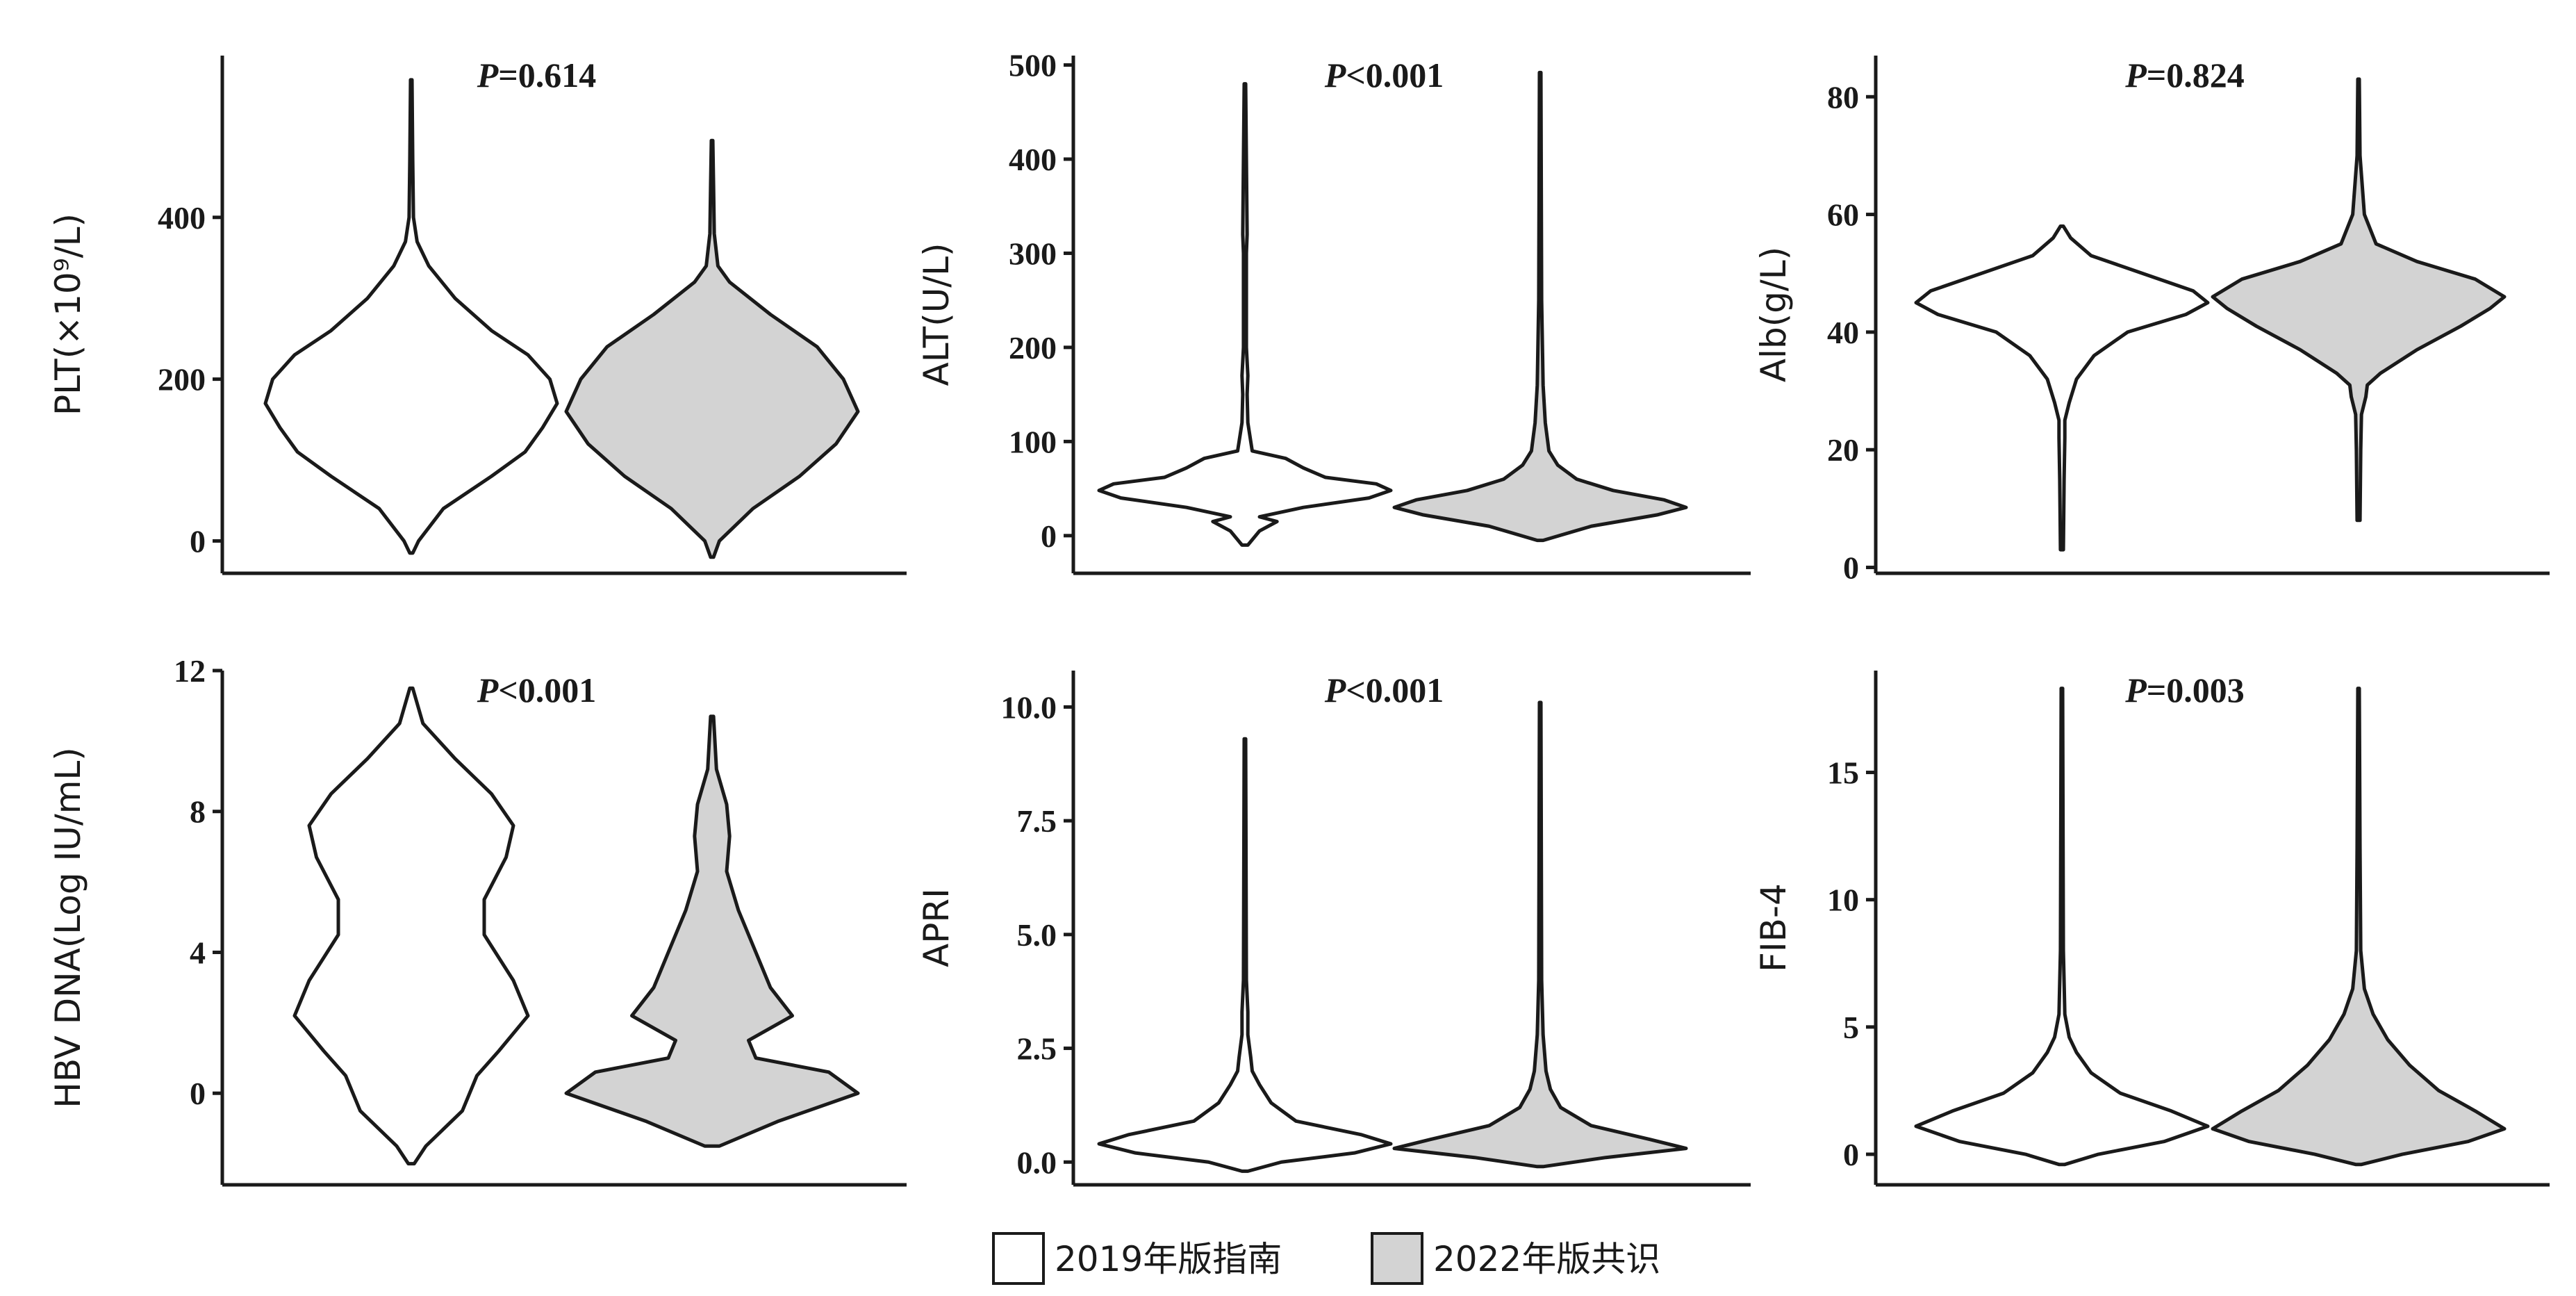 The image size is (2576, 1296). What do you see at coordinates (1033, 441) in the screenshot?
I see `y-tick-label: 100` at bounding box center [1033, 441].